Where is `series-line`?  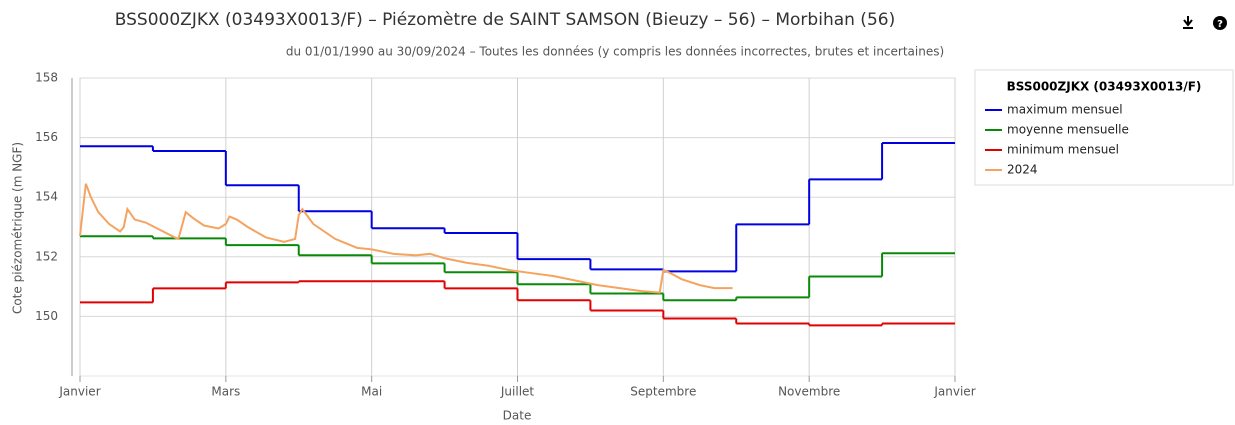
series-line is located at coordinates (406, 238).